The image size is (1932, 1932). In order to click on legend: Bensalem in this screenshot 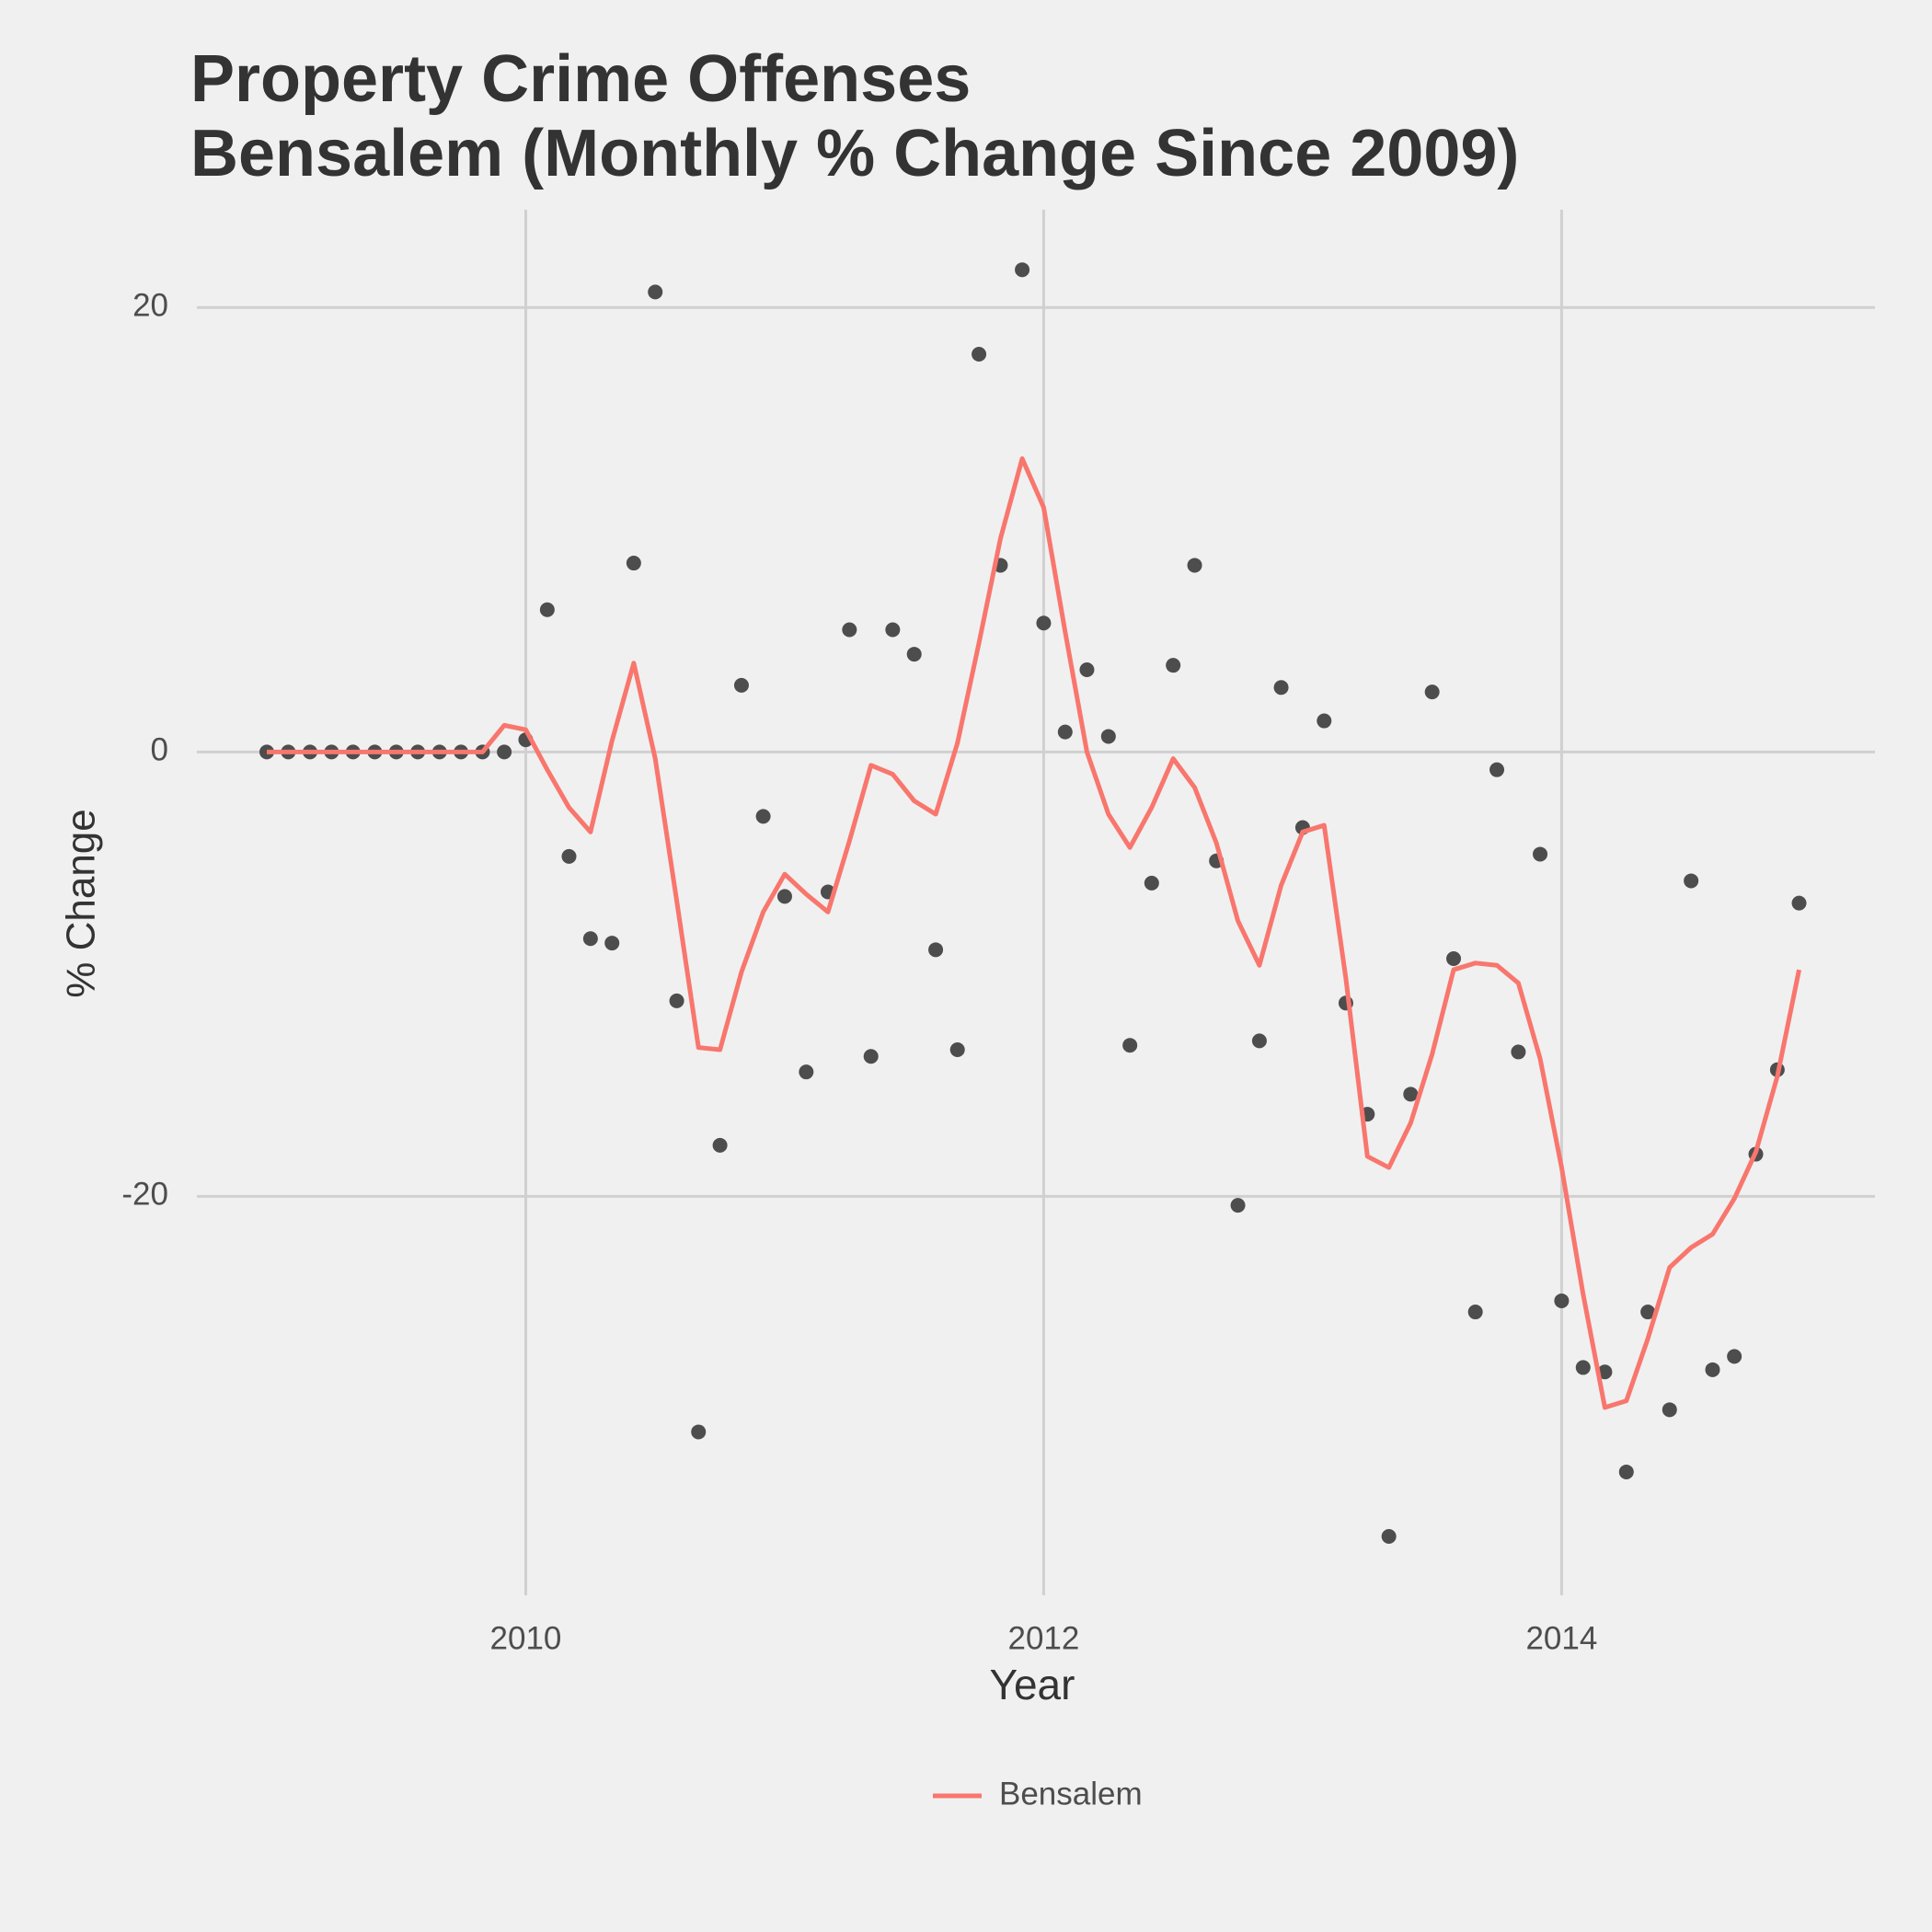, I will do `click(1038, 1793)`.